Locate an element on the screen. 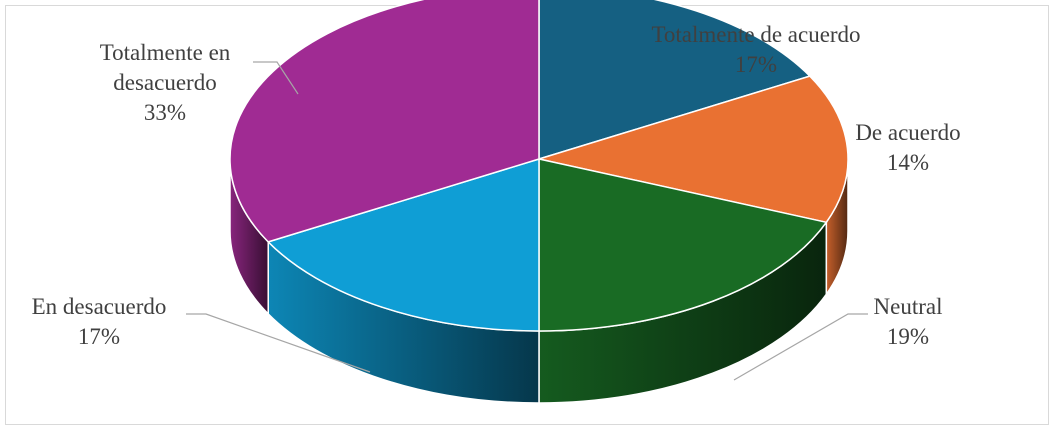 The height and width of the screenshot is (432, 1057). slice-percent-label-1: 14% is located at coordinates (908, 162).